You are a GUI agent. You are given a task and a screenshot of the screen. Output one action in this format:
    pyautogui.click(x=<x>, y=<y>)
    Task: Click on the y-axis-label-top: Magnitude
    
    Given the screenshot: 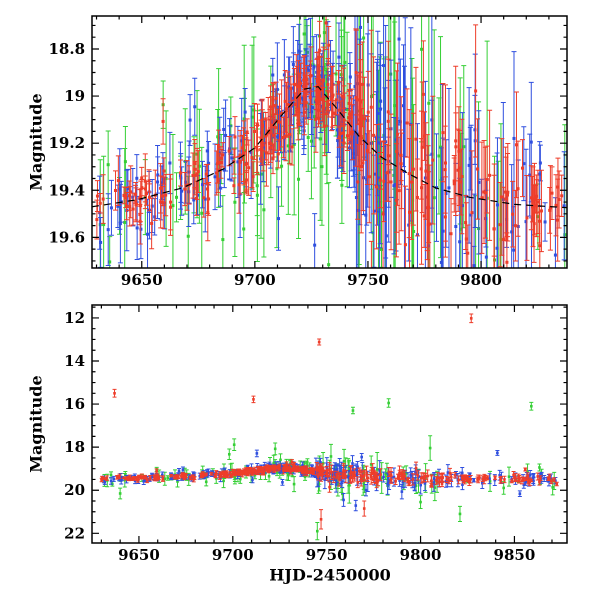 What is the action you would take?
    pyautogui.click(x=36, y=142)
    